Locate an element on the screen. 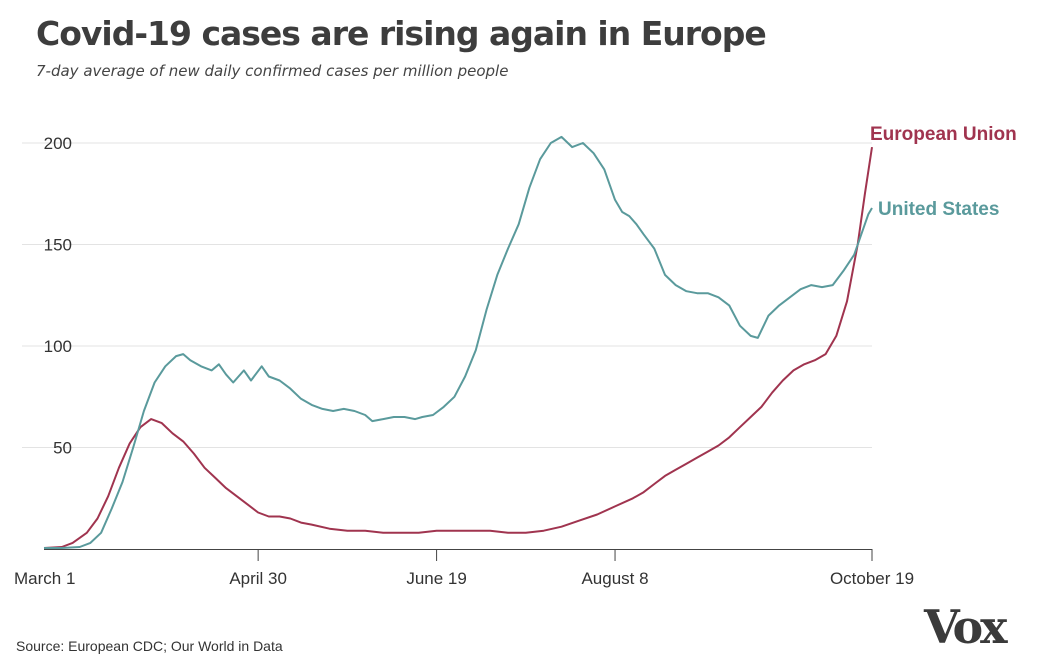 The image size is (1049, 668). series-label-united-states: United States is located at coordinates (938, 209).